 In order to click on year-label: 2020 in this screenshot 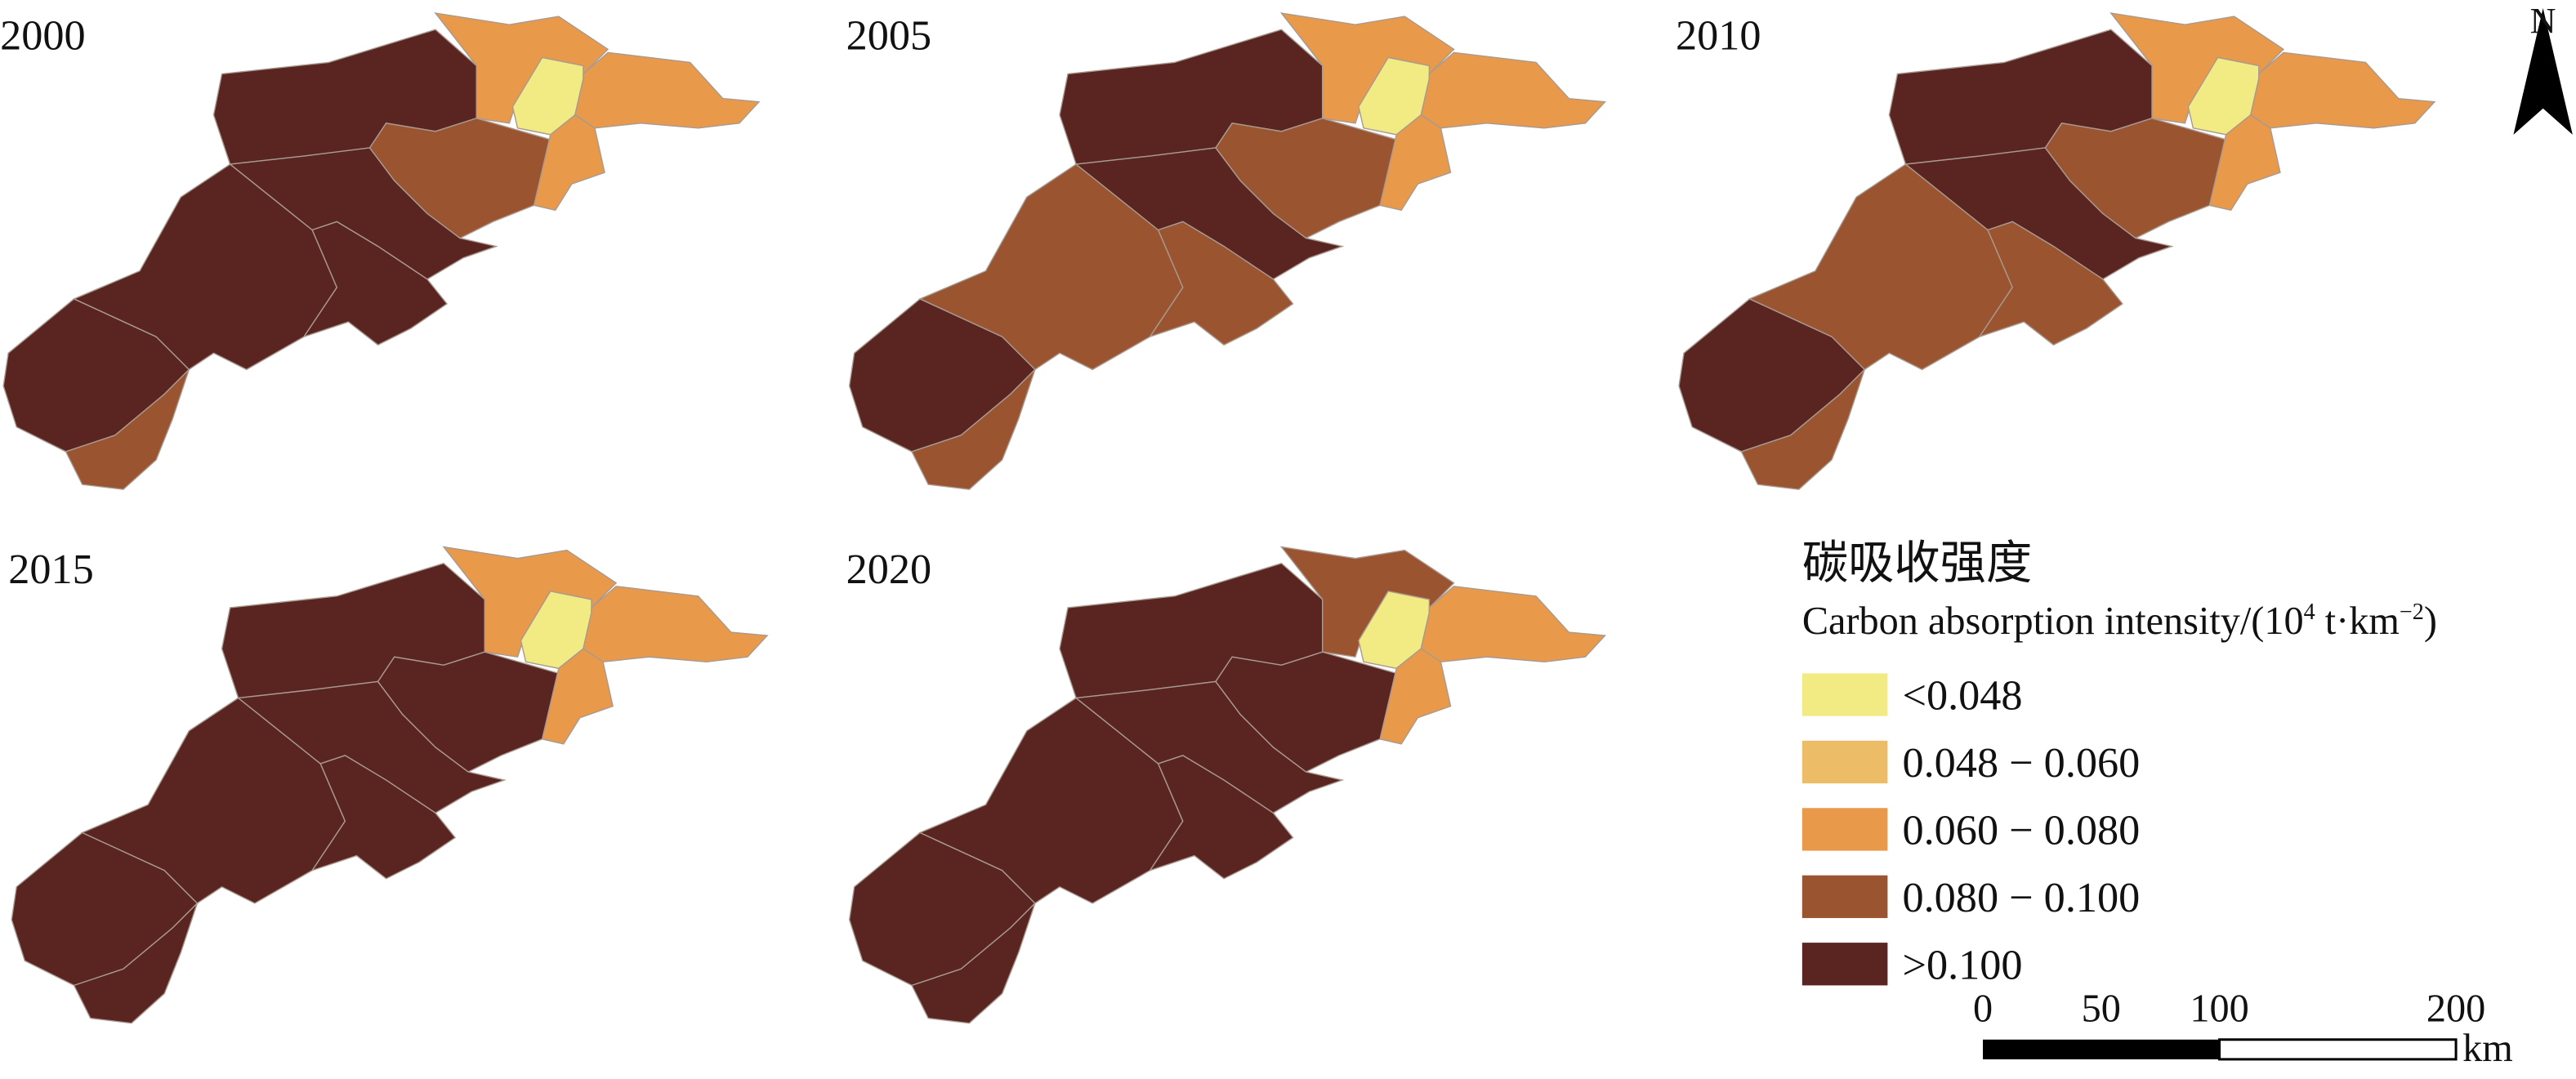, I will do `click(889, 569)`.